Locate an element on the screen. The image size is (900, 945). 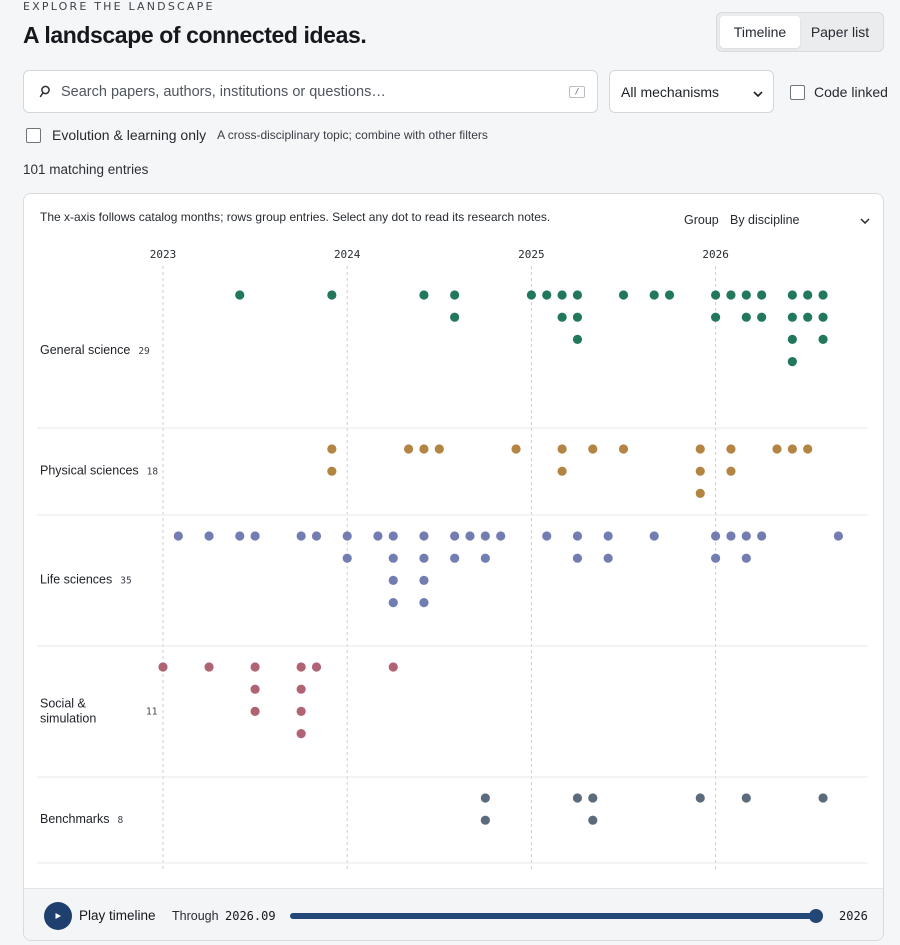
timeline-dot: 2024.07 is located at coordinates (439, 449).